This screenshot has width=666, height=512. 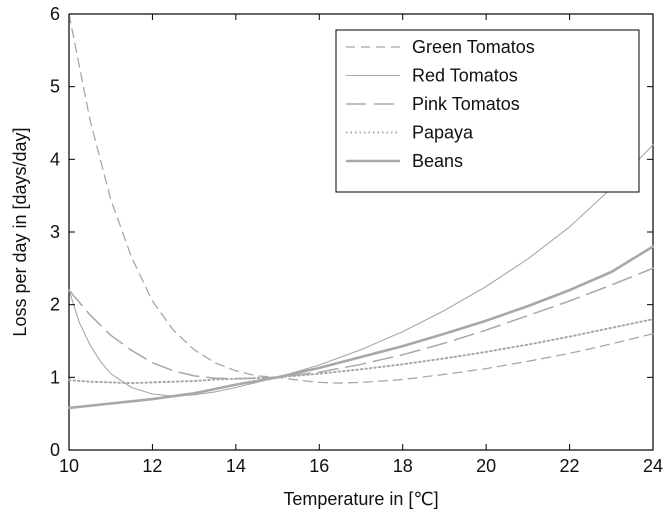 I want to click on x-tick-label: 10, so click(x=69, y=466).